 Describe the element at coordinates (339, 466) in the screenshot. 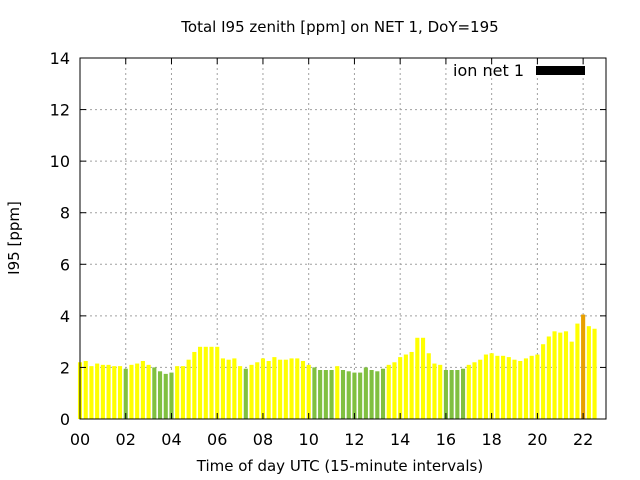

I see `x-axis-label: Time of day UTC (15-minute intervals)` at that location.